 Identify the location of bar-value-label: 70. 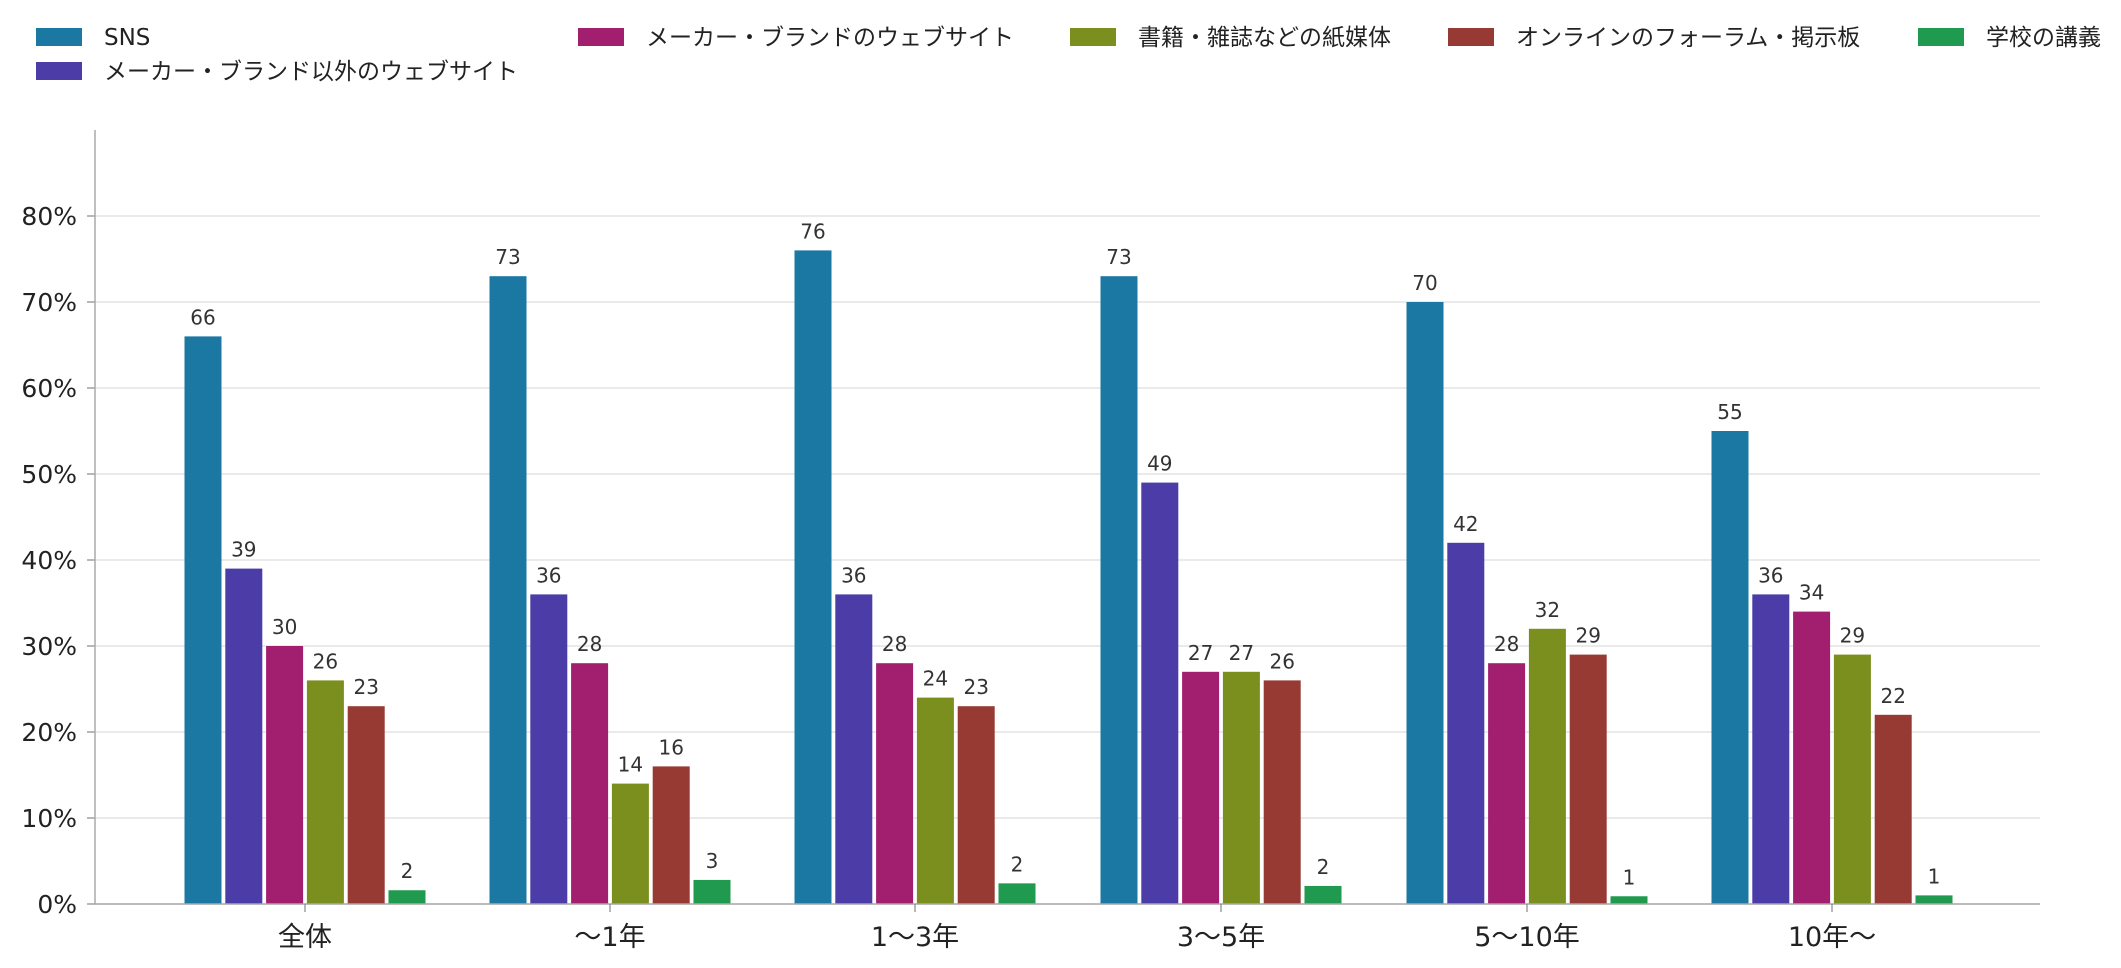
(1424, 283).